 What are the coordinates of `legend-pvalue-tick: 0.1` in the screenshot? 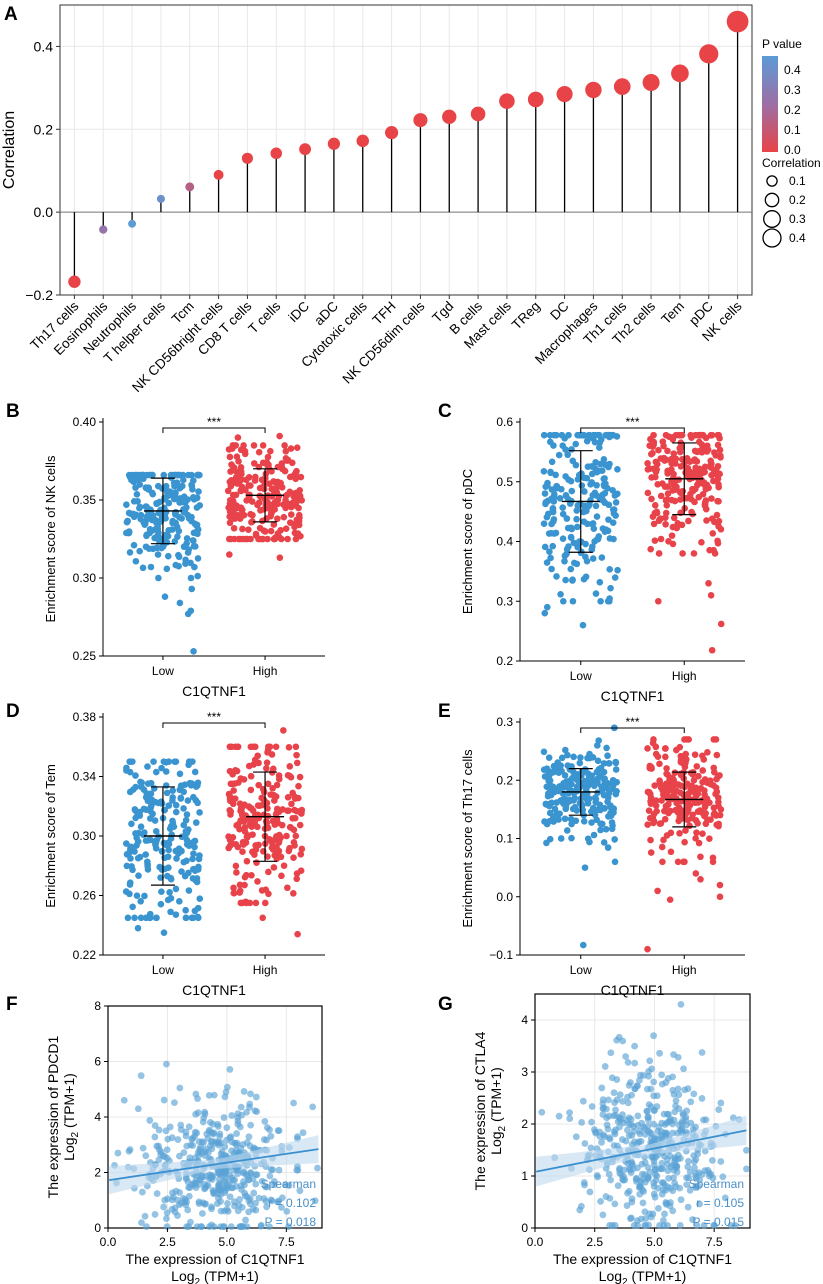 It's located at (792, 130).